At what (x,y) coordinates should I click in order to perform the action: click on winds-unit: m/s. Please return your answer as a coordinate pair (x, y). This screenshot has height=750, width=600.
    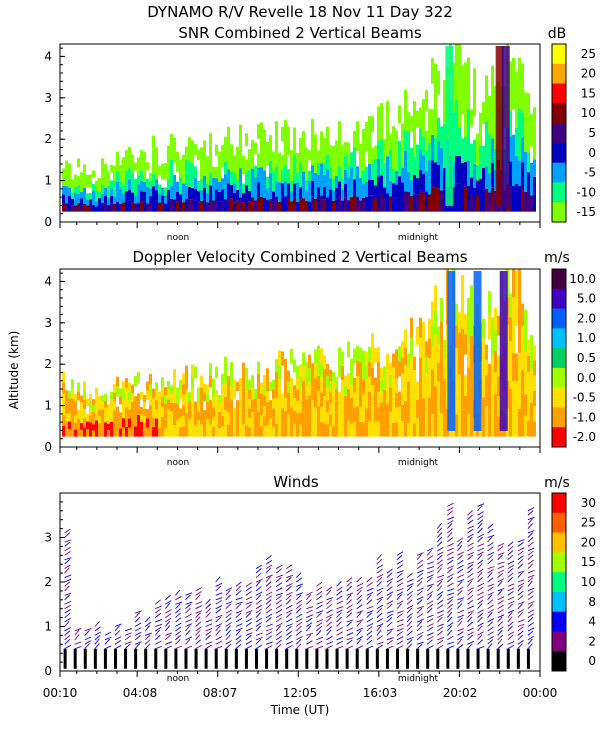
    Looking at the image, I should click on (557, 483).